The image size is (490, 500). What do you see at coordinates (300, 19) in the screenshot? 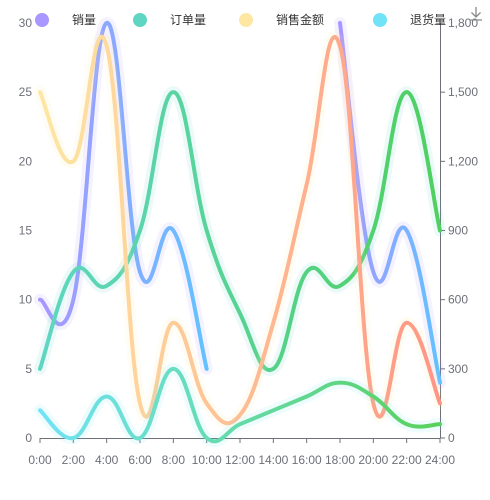
I see `legend-label: 销售金额` at bounding box center [300, 19].